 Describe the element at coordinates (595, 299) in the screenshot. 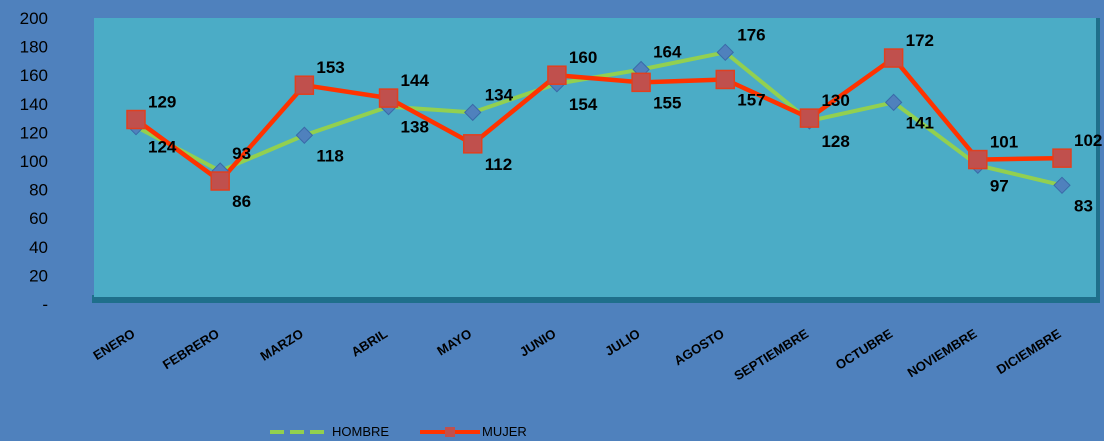

I see `plot-area-shadow` at that location.